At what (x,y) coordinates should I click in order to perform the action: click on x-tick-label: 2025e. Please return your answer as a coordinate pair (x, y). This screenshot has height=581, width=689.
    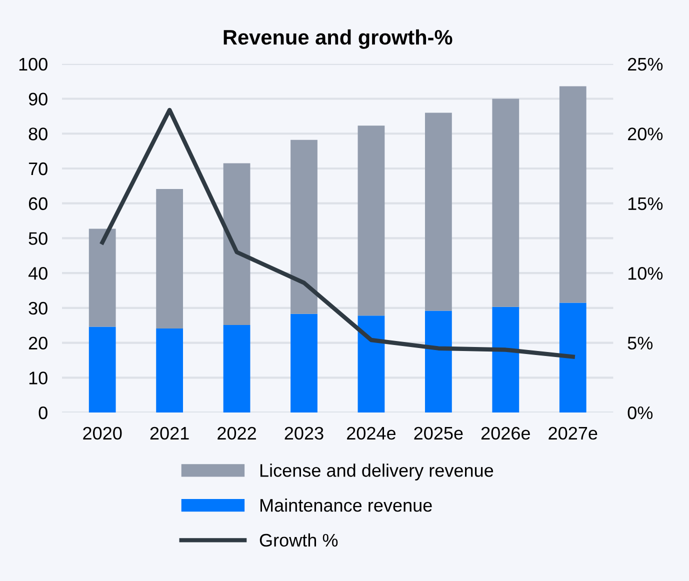
    Looking at the image, I should click on (438, 433).